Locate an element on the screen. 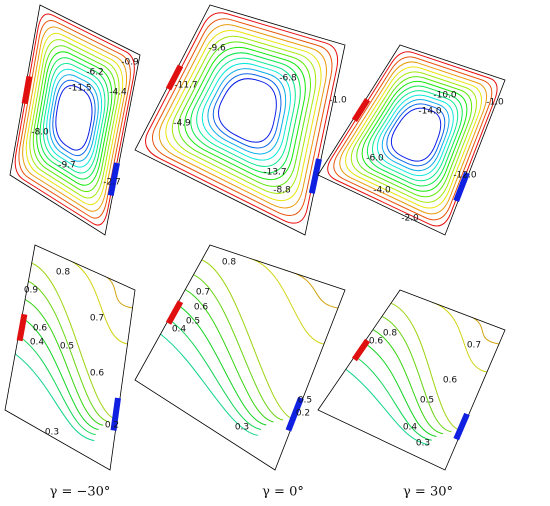 This screenshot has width=550, height=506. contour-label: 0.8 is located at coordinates (63, 273).